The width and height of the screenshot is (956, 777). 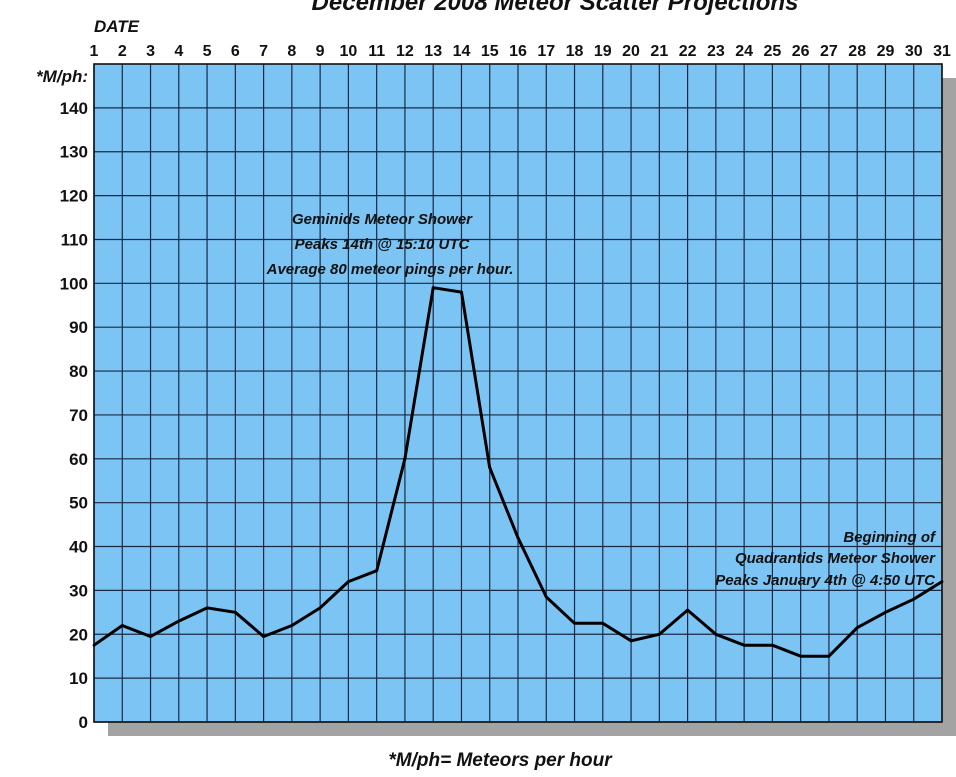 What do you see at coordinates (773, 51) in the screenshot?
I see `x-tick-label: 25` at bounding box center [773, 51].